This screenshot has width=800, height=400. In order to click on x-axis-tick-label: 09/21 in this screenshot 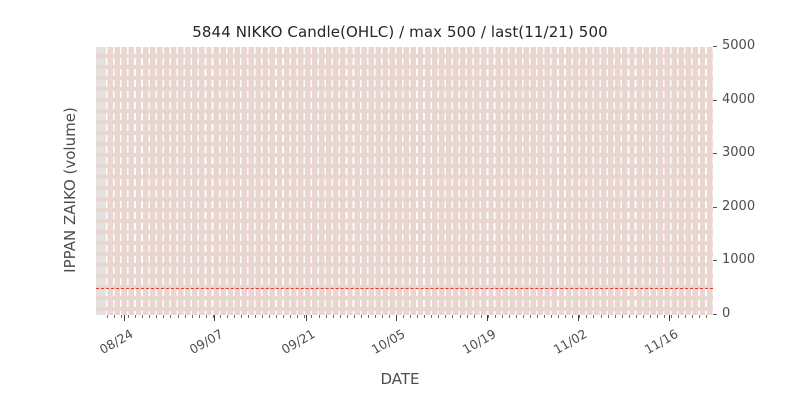, I will do `click(298, 342)`.